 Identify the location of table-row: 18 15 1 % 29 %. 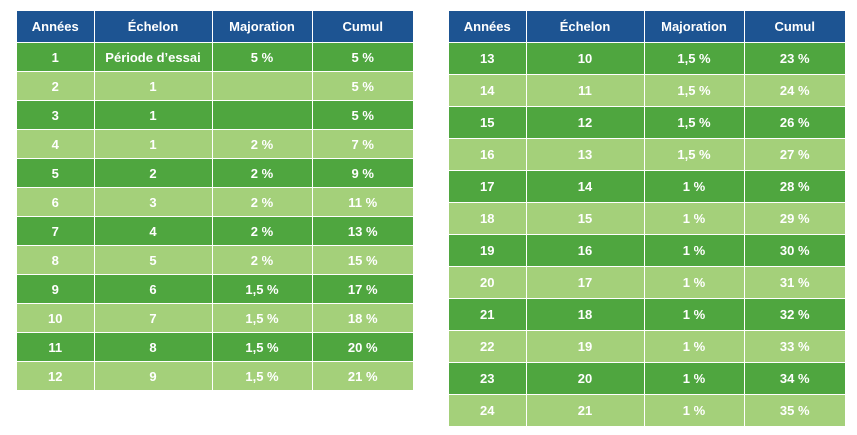
(647, 218).